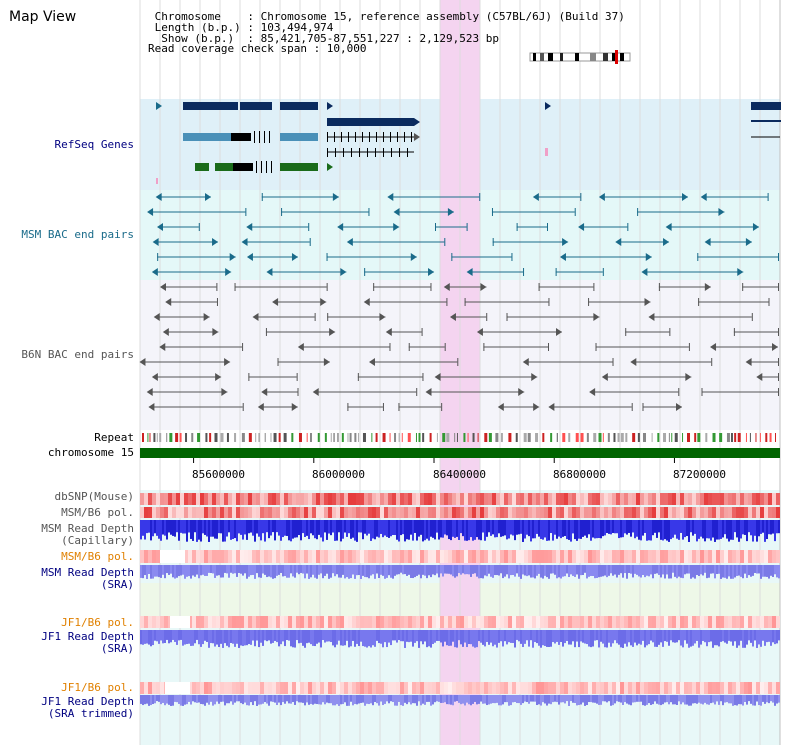 Image resolution: width=800 pixels, height=745 pixels. I want to click on b6n-bac-end-marker, so click(596, 317).